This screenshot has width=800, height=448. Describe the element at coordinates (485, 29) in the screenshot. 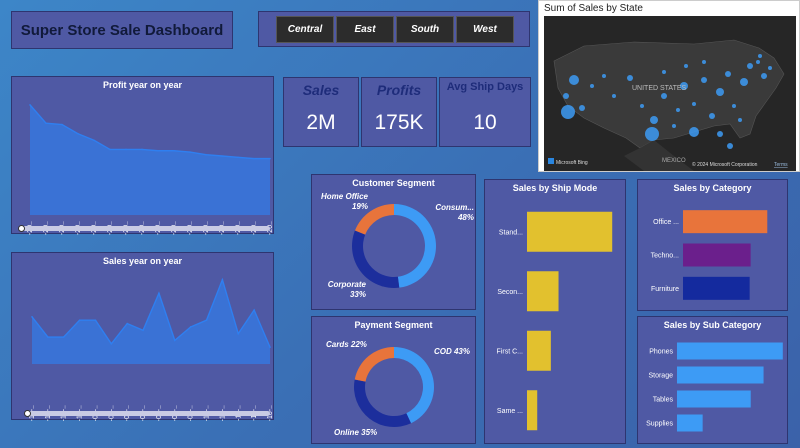

I see `region-button-west: West` at that location.